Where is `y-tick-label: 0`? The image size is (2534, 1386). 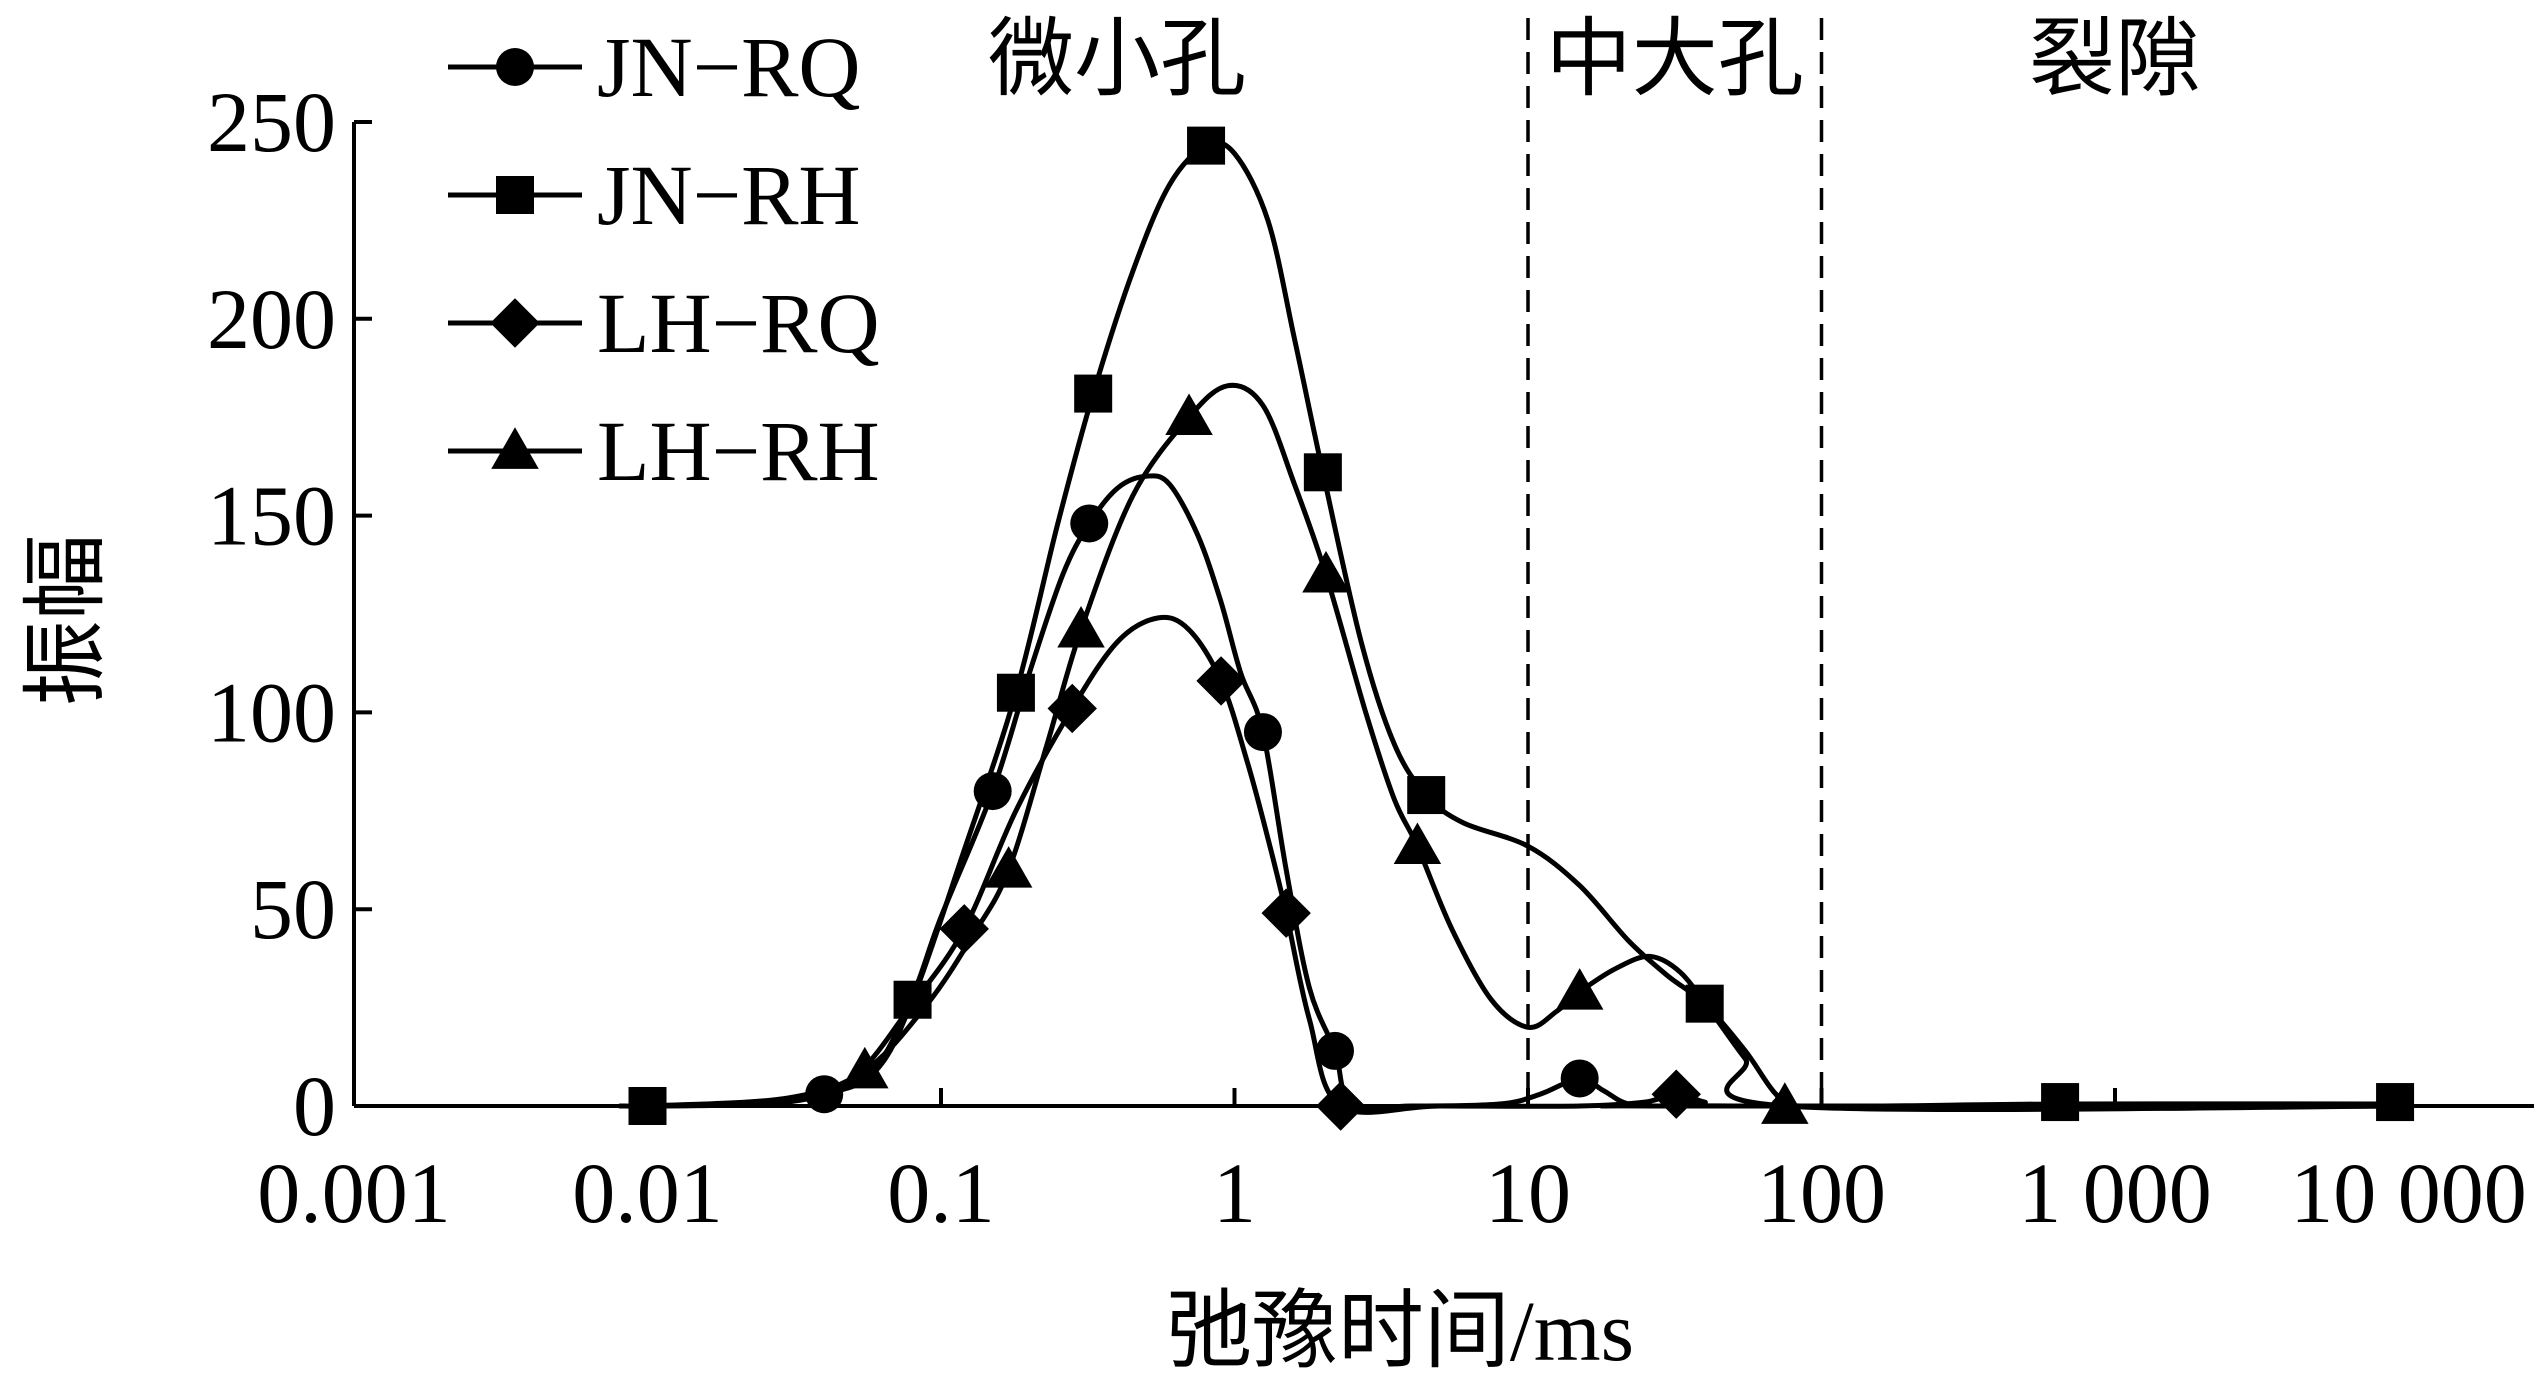
y-tick-label: 0 is located at coordinates (314, 1106).